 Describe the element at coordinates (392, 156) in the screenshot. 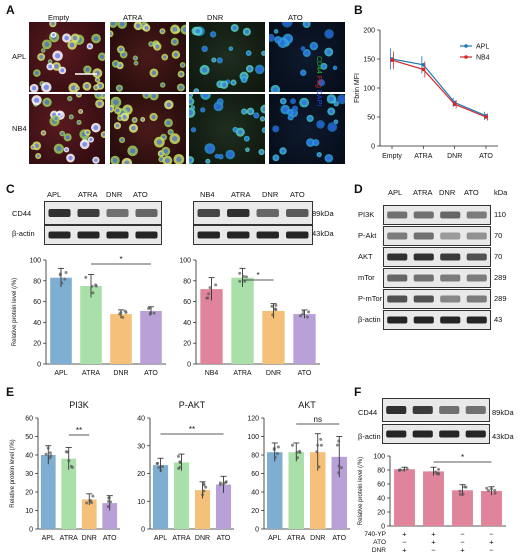

I see `x-tick-label: Empty` at that location.